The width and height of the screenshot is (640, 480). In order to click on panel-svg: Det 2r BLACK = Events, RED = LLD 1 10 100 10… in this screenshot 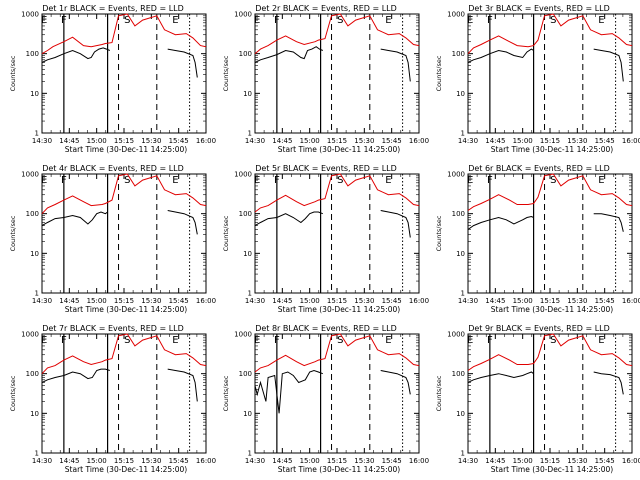, I will do `click(325, 79)`.